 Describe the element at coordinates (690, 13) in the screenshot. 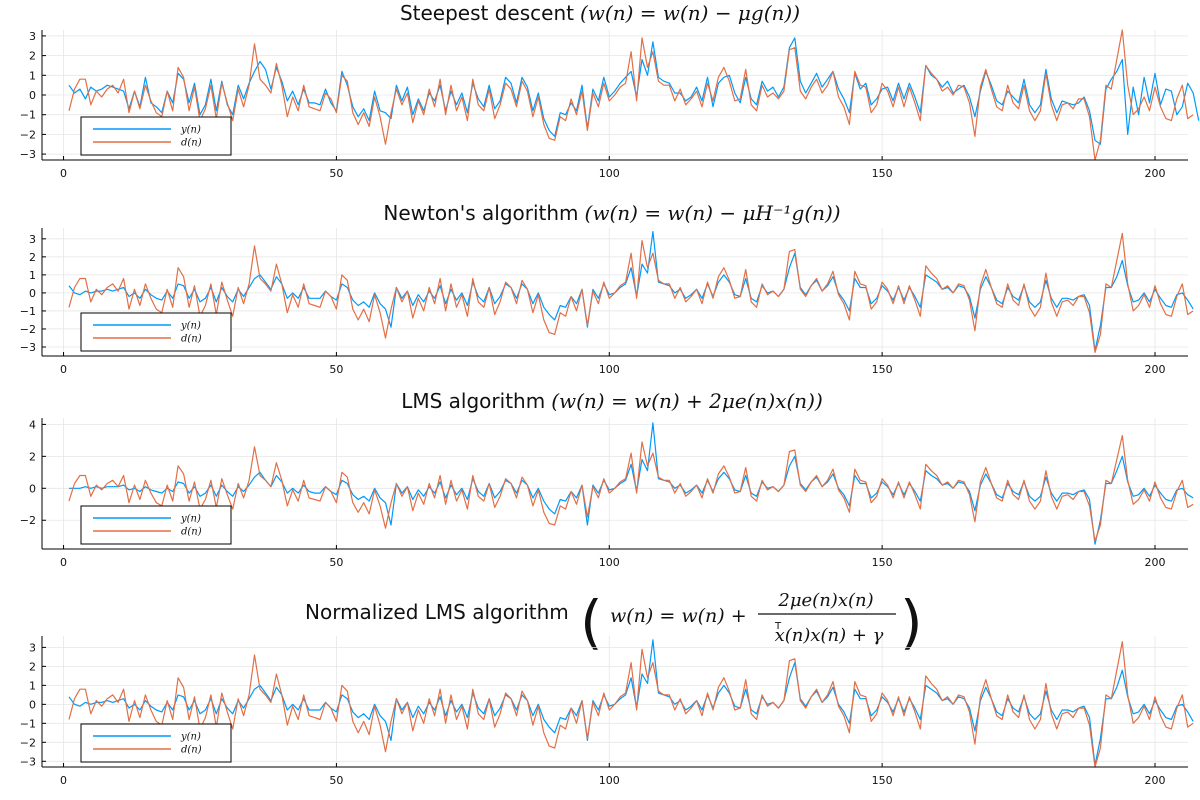

I see `title-formula: (w(n) = w(n) − μg(n))` at that location.